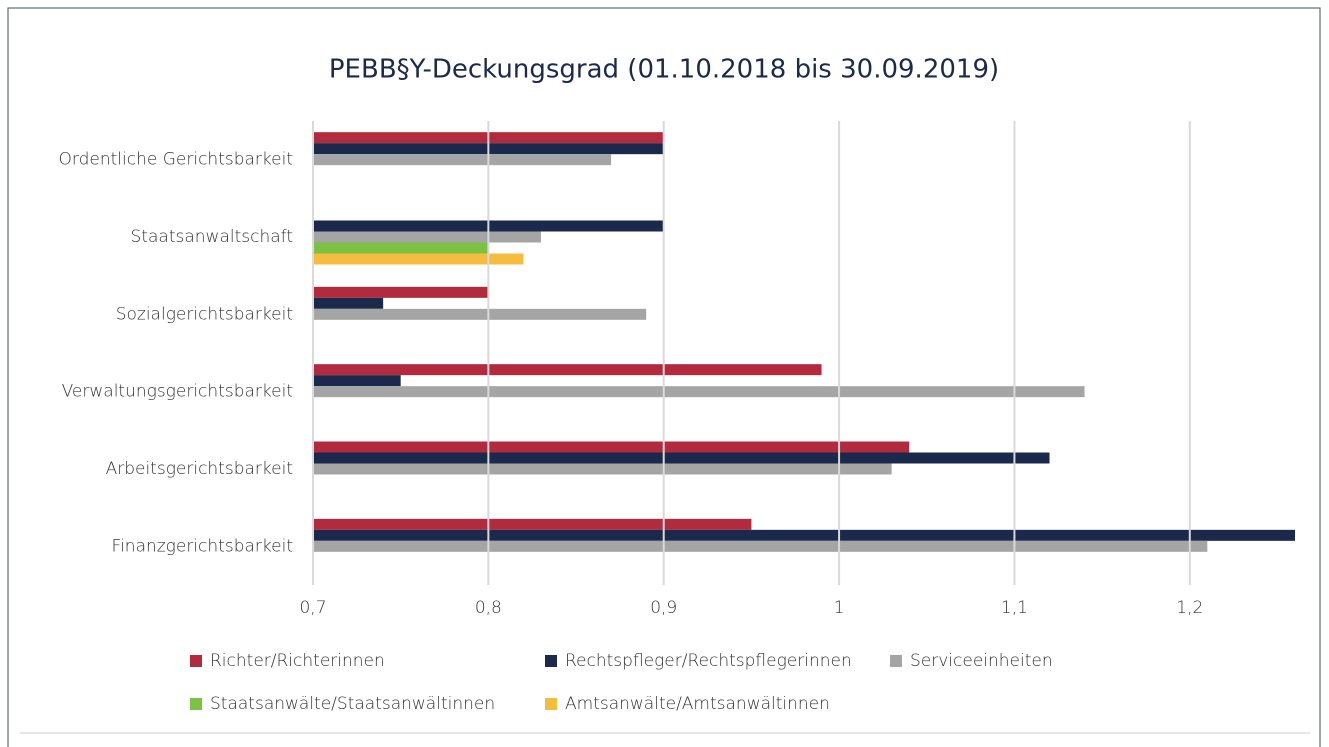 This screenshot has height=747, width=1329. I want to click on x-tick-label: 1, so click(839, 608).